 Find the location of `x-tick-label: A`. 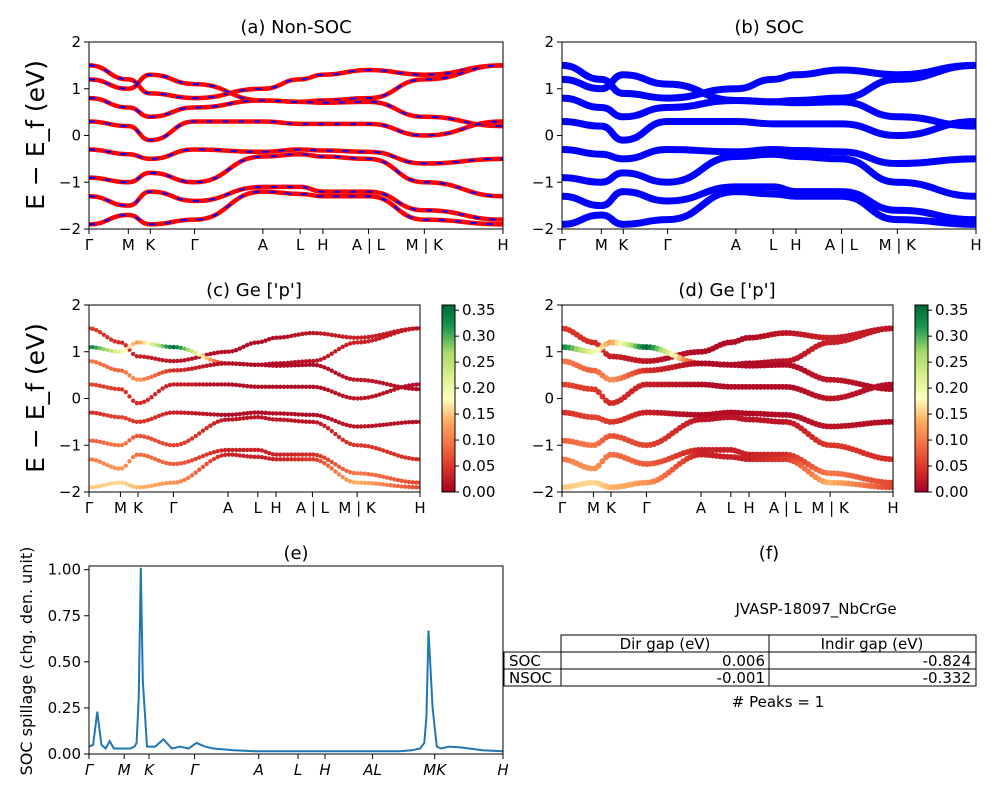

x-tick-label: A is located at coordinates (736, 245).